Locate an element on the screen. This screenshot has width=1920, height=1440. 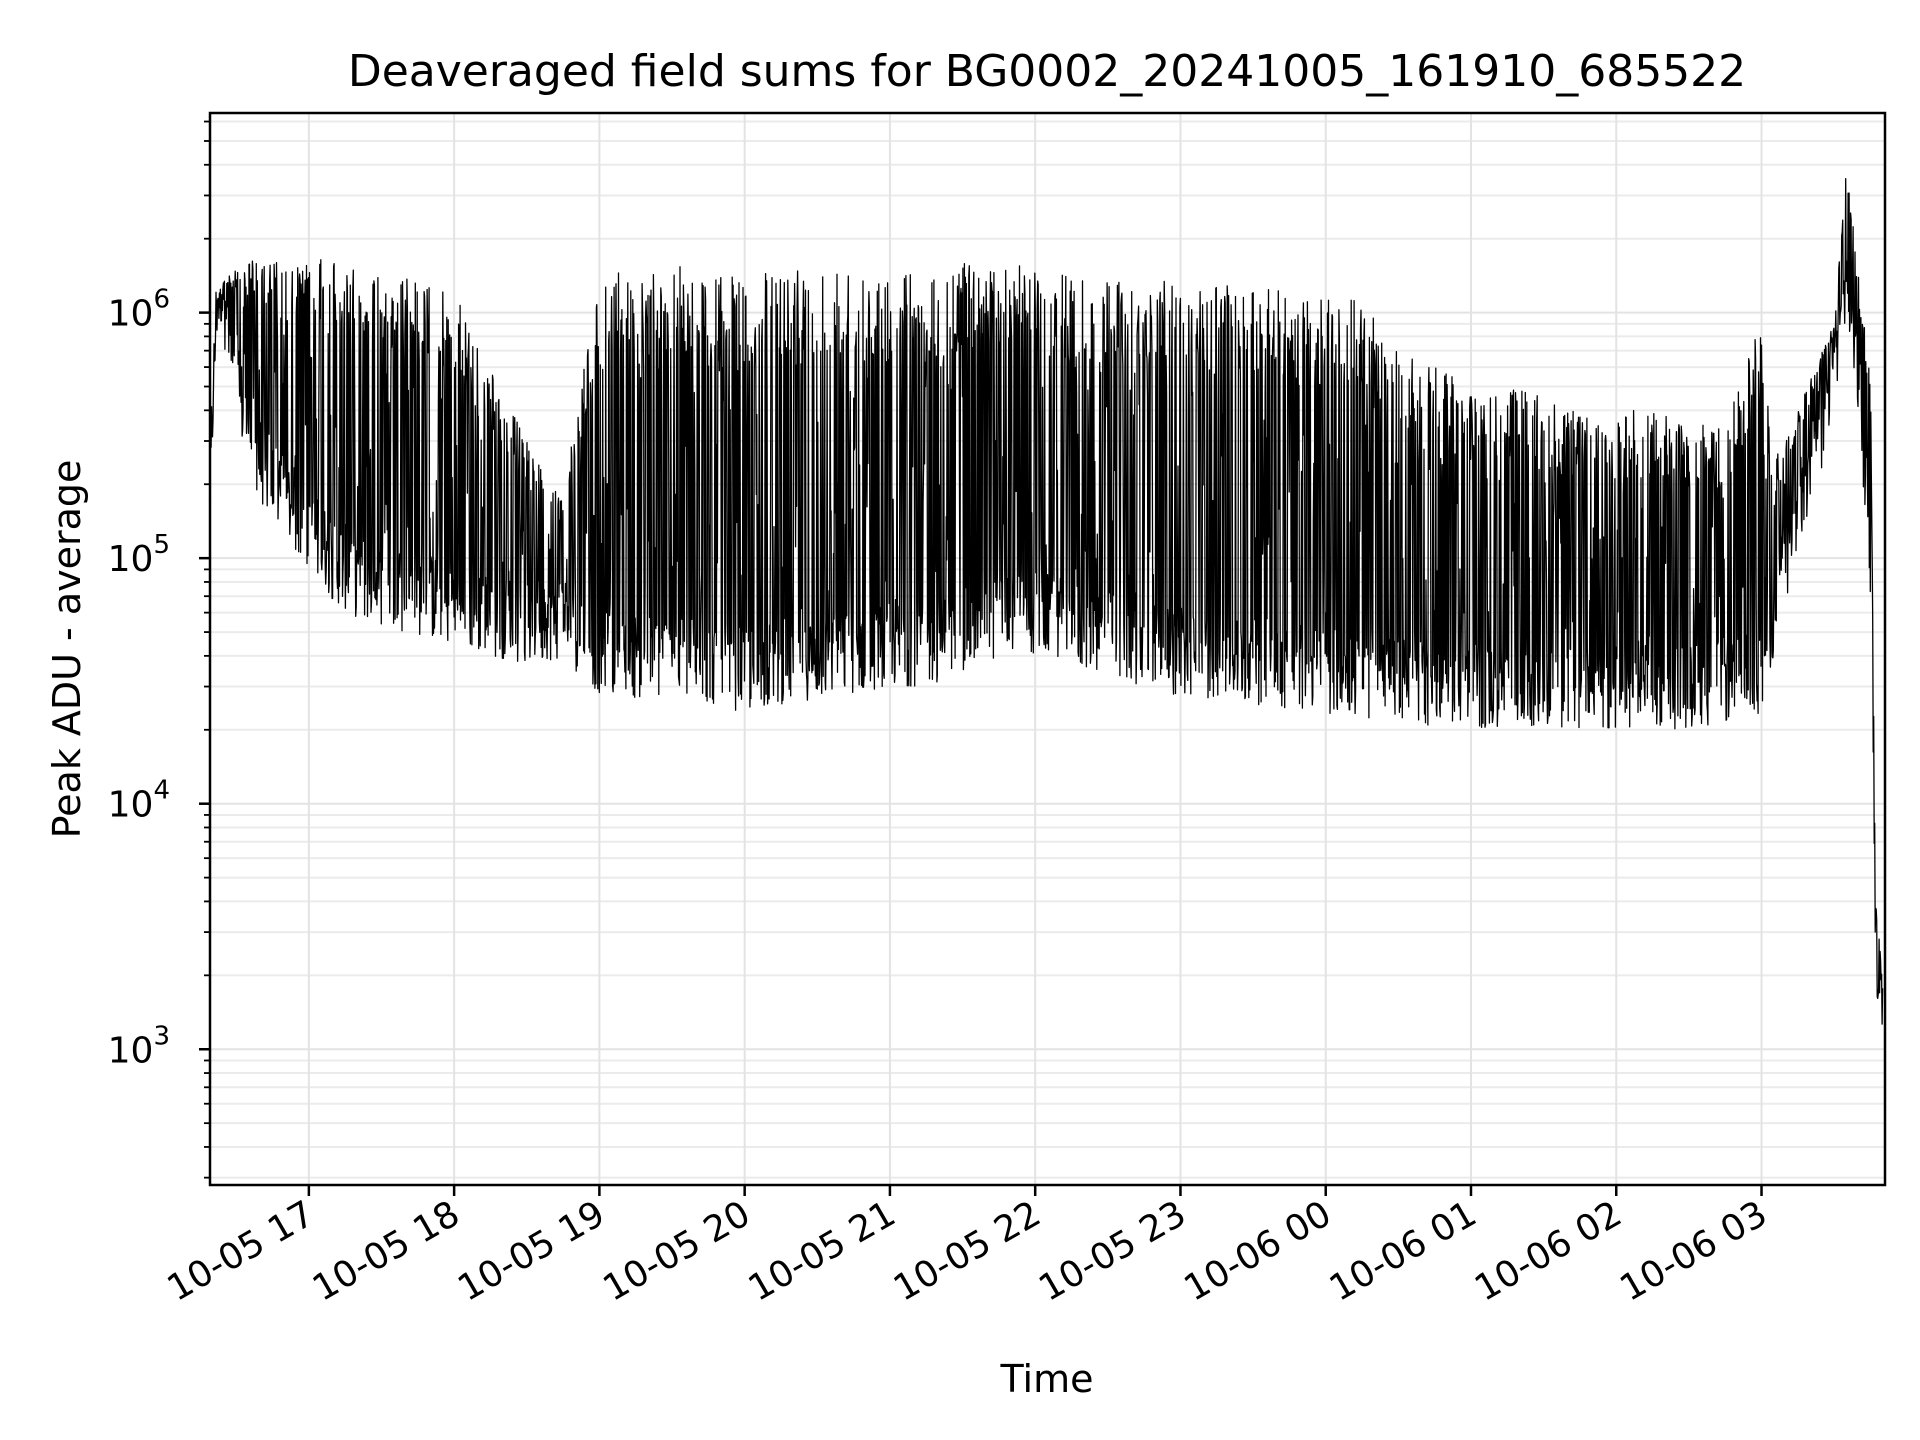
x-axis-label: Time is located at coordinates (1047, 1379).